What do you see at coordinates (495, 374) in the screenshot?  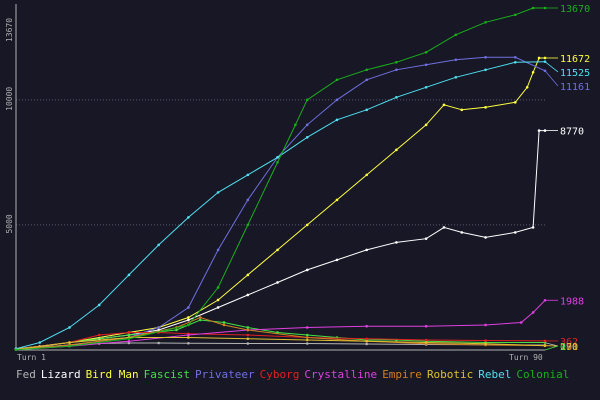 I see `legend-item: Rebel` at bounding box center [495, 374].